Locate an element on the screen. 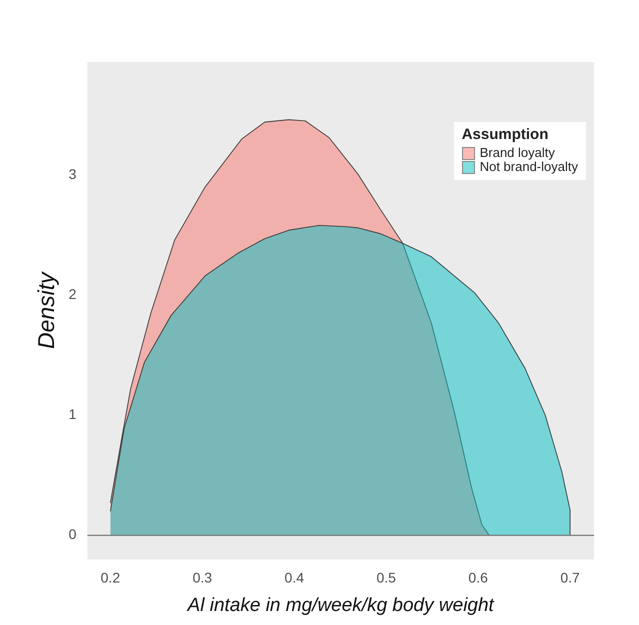  x-tick-label: 0.6 is located at coordinates (478, 578).